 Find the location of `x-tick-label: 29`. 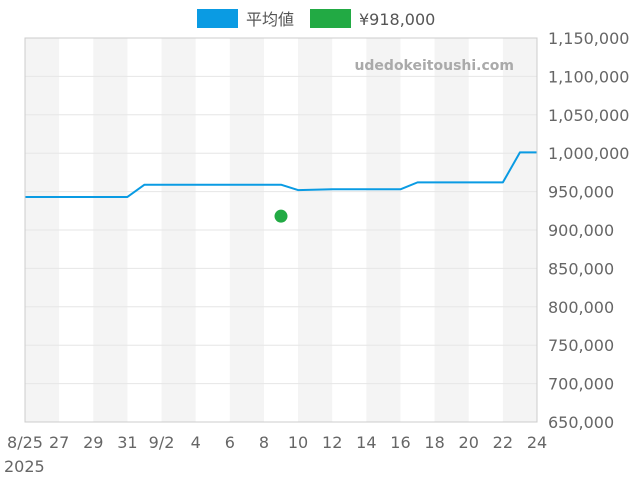

x-tick-label: 29 is located at coordinates (93, 442).